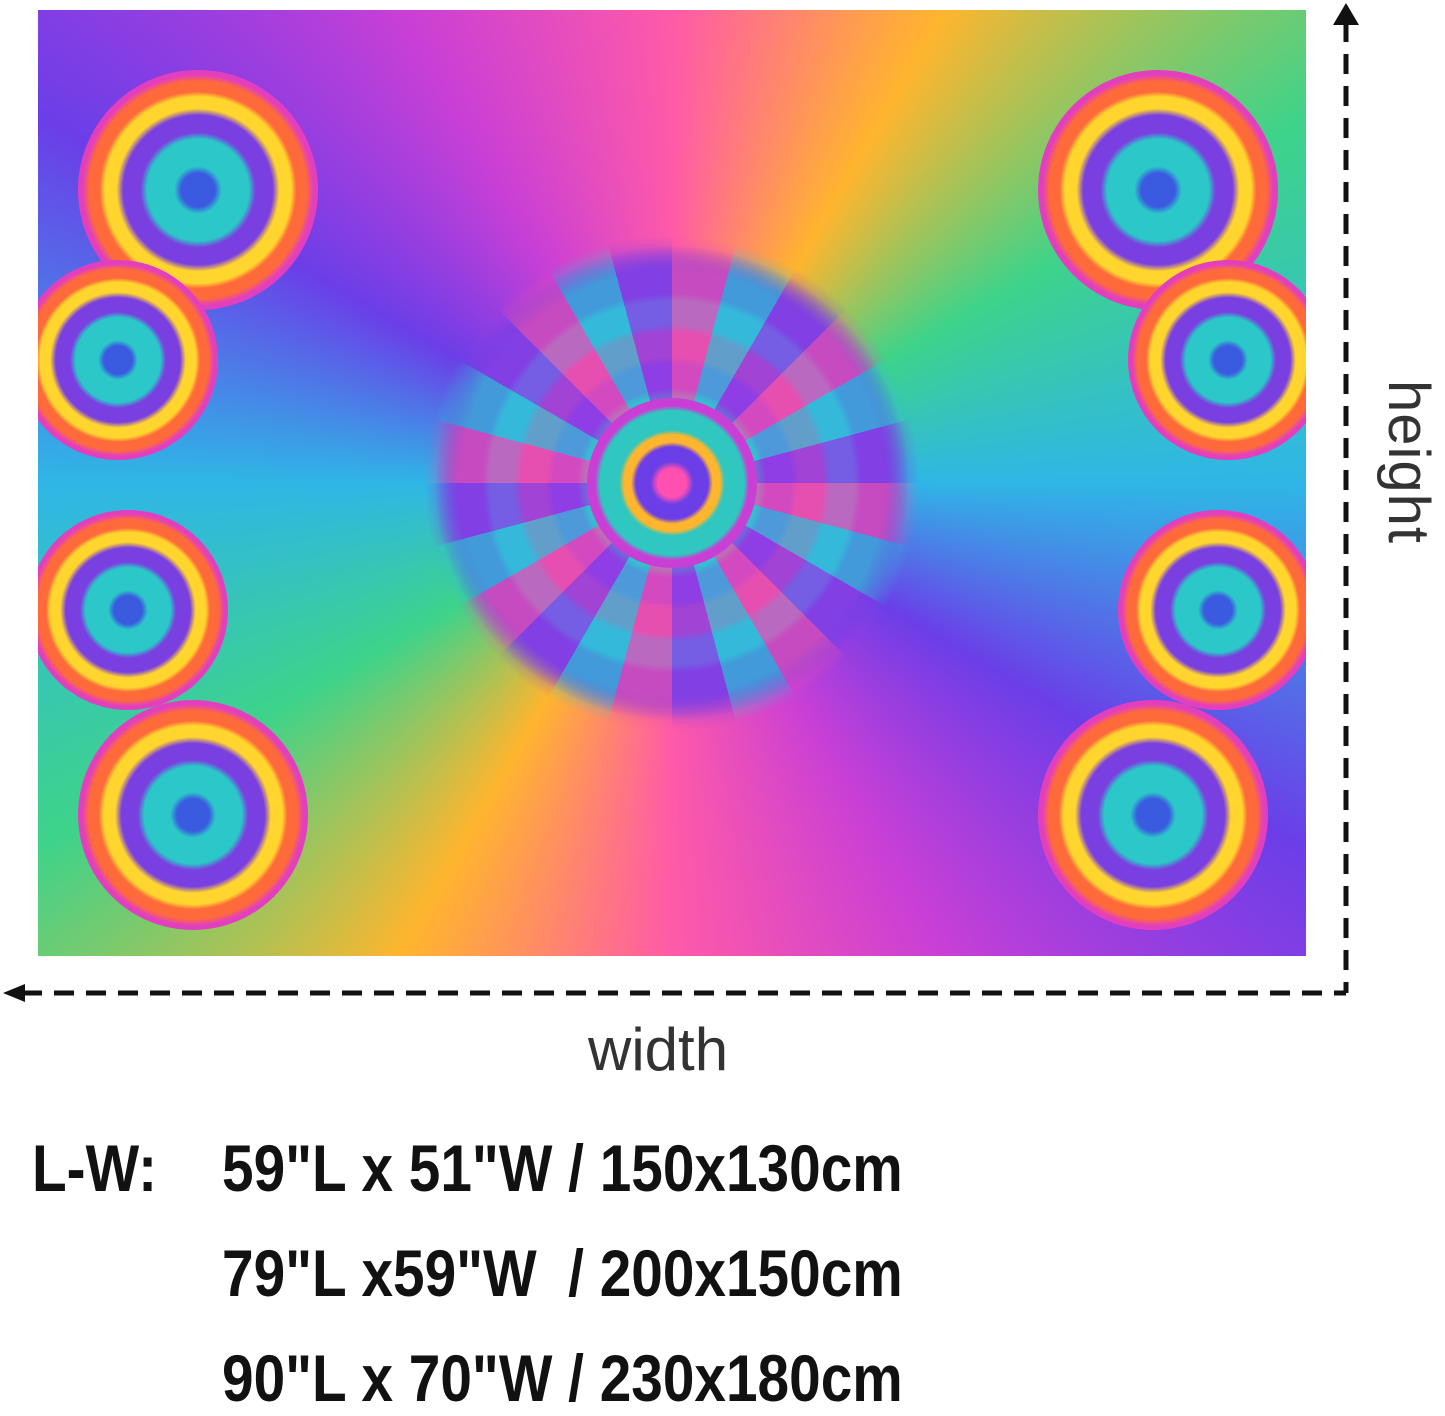 The image size is (1445, 1416). I want to click on arrow-left-icon, so click(14, 993).